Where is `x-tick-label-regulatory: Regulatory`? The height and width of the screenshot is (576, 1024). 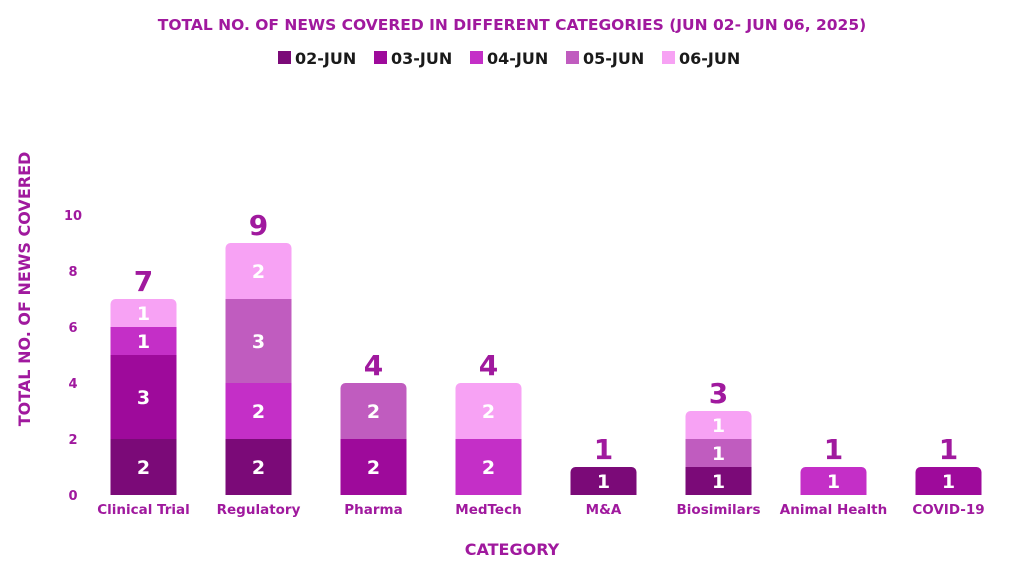
x-tick-label-regulatory: Regulatory is located at coordinates (259, 510).